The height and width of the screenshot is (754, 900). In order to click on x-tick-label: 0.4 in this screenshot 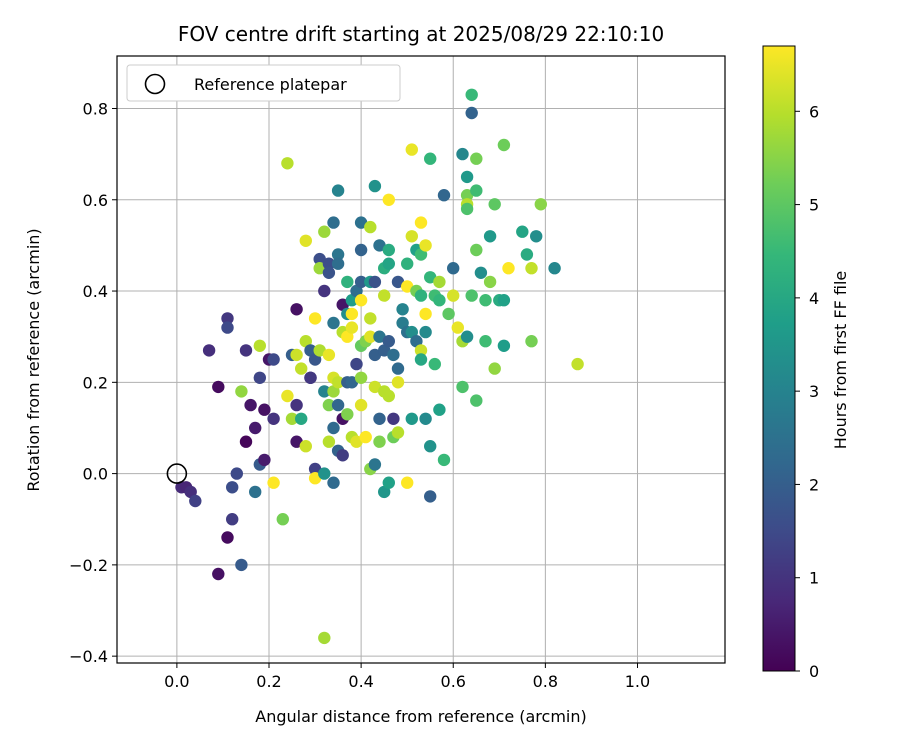, I will do `click(360, 681)`.